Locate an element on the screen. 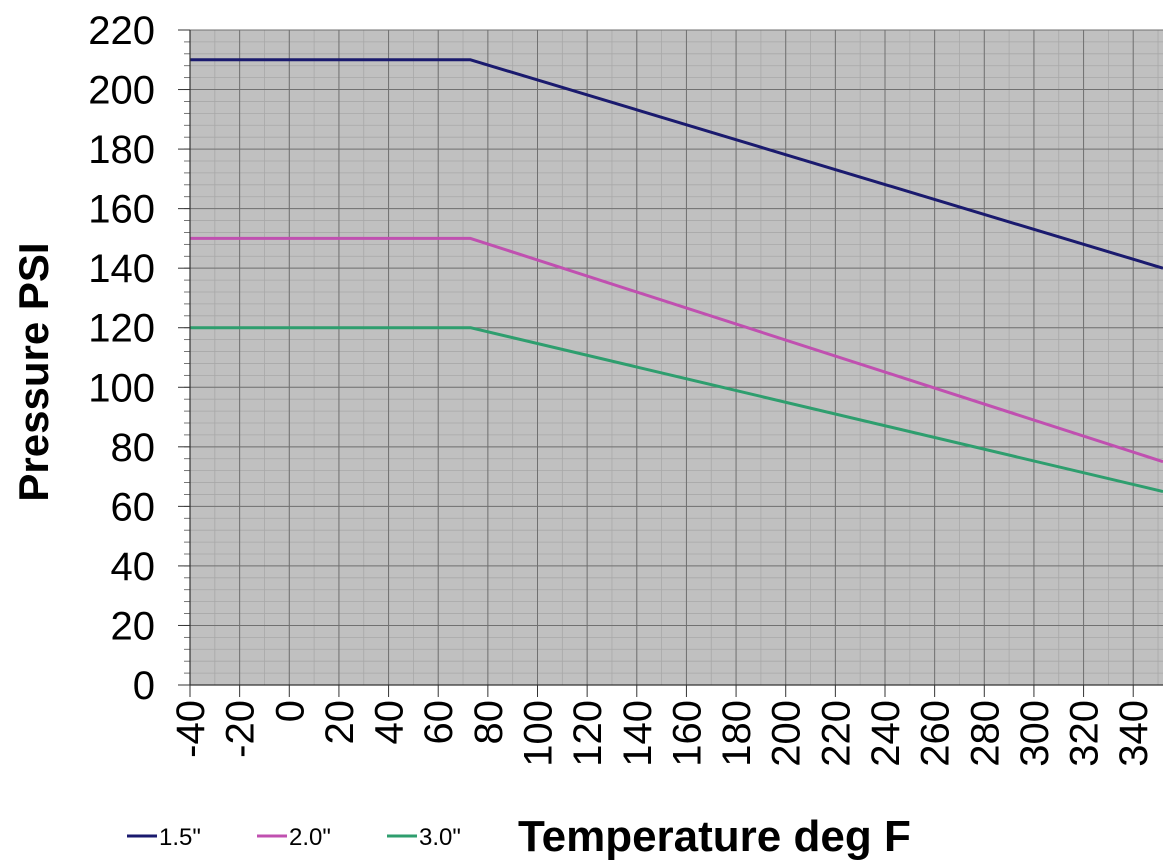 The height and width of the screenshot is (863, 1163). x-tick-label: 300 is located at coordinates (1035, 733).